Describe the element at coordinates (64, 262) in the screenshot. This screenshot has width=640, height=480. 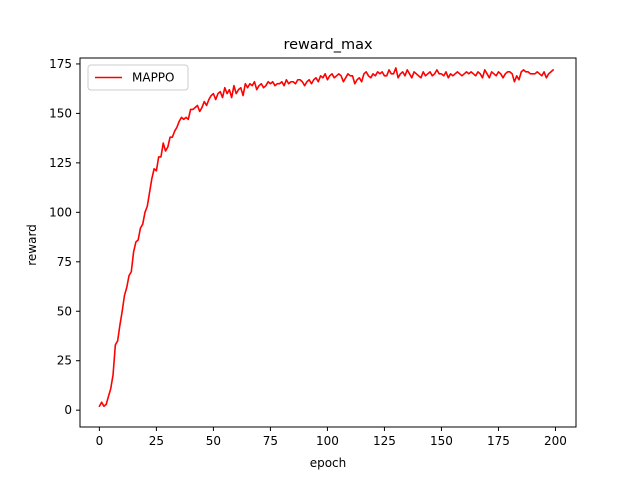
I see `y-tick-label: 75` at that location.